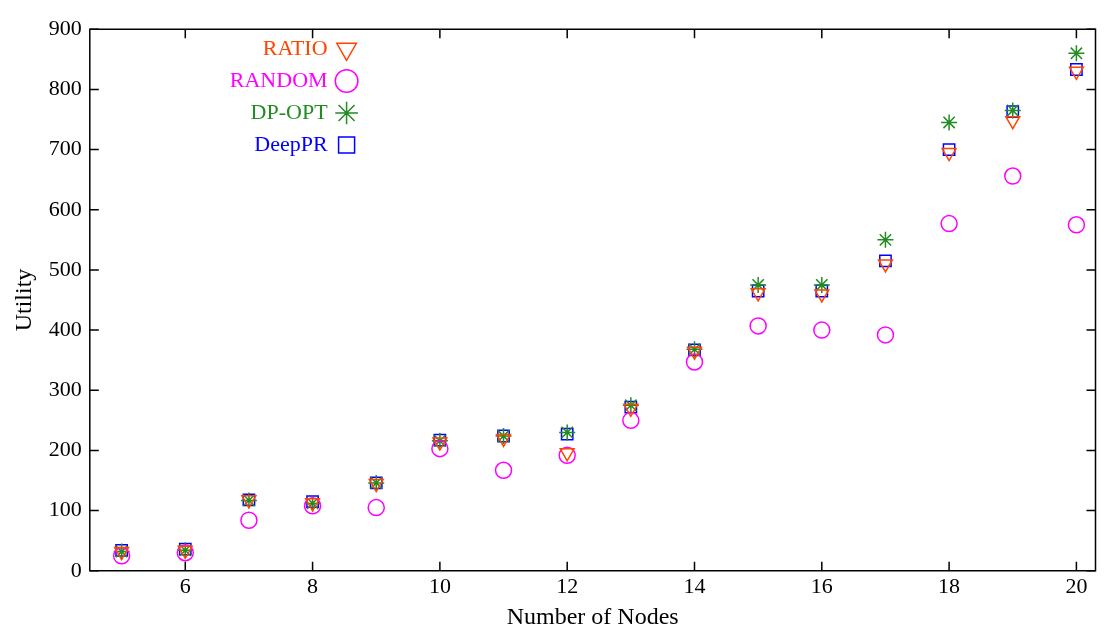  Describe the element at coordinates (291, 143) in the screenshot. I see `legend-label: DeepPR` at that location.